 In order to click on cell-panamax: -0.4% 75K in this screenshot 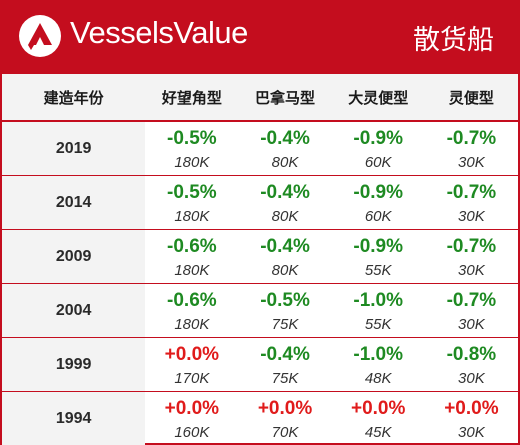, I will do `click(285, 364)`.